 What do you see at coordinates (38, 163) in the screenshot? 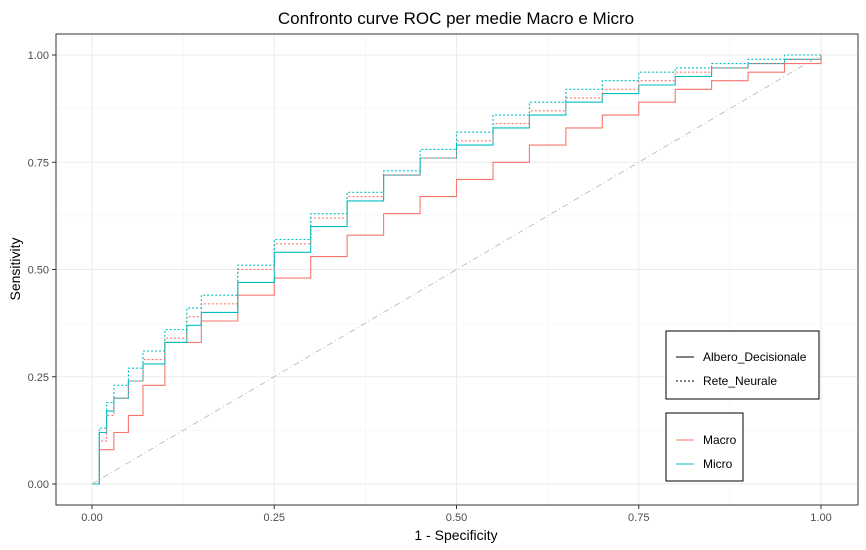
I see `y-tick-label: 0.75` at bounding box center [38, 163].